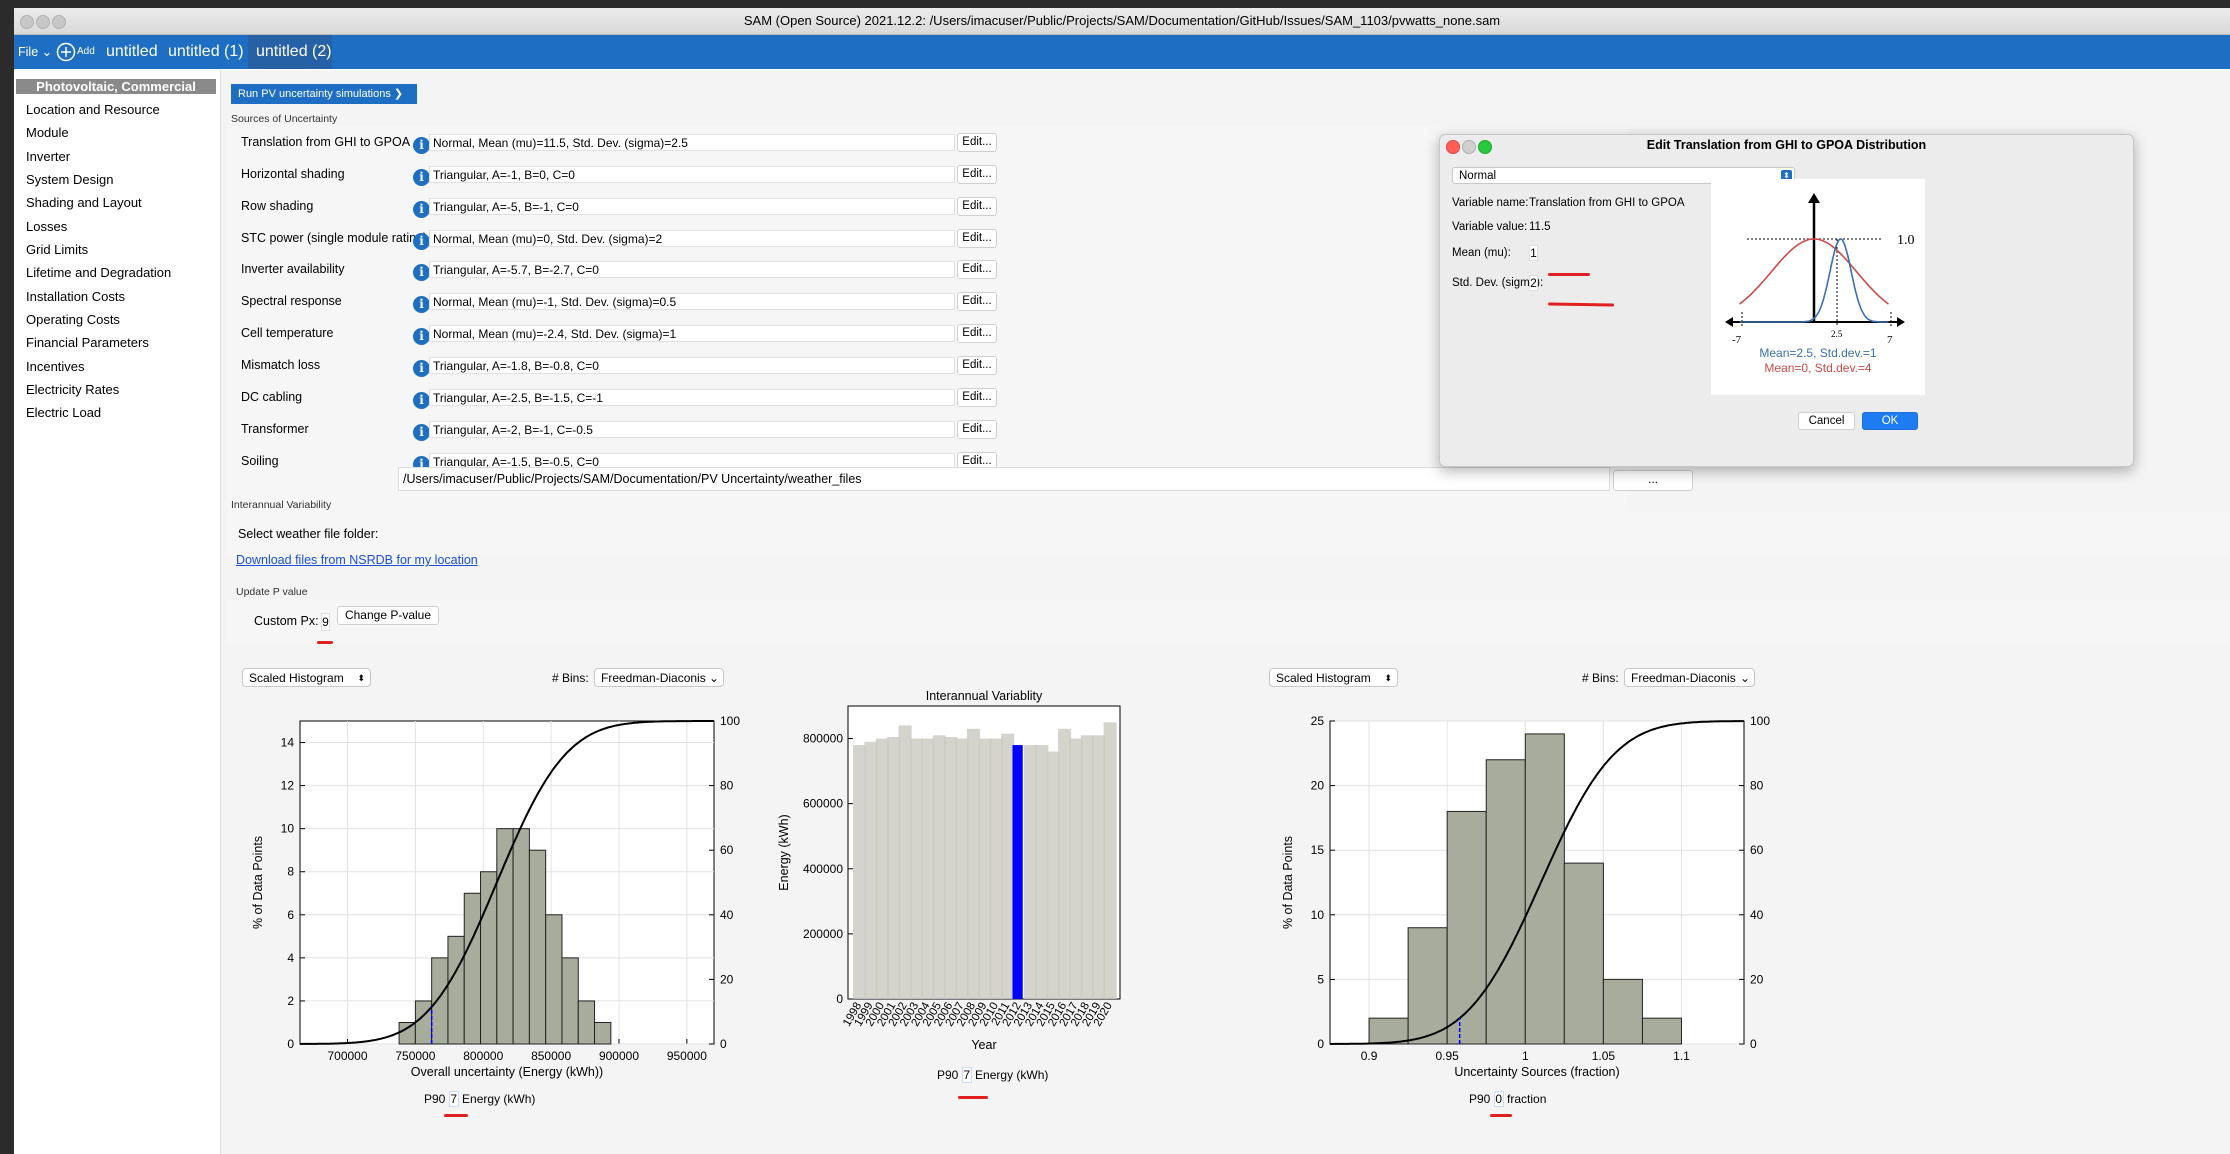  Describe the element at coordinates (659, 677) in the screenshot. I see `bins-select-left: Freedman-Diaconis ⌄` at that location.